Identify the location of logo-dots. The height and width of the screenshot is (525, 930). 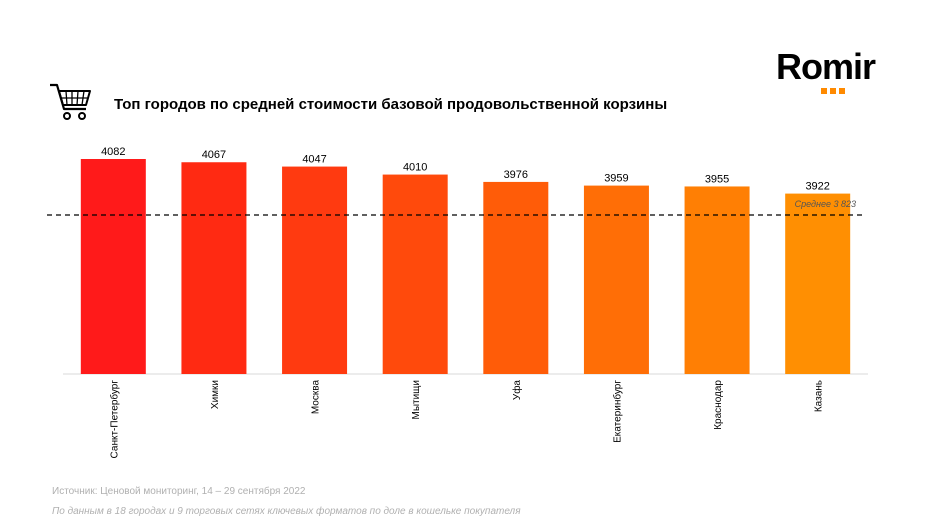
(834, 90).